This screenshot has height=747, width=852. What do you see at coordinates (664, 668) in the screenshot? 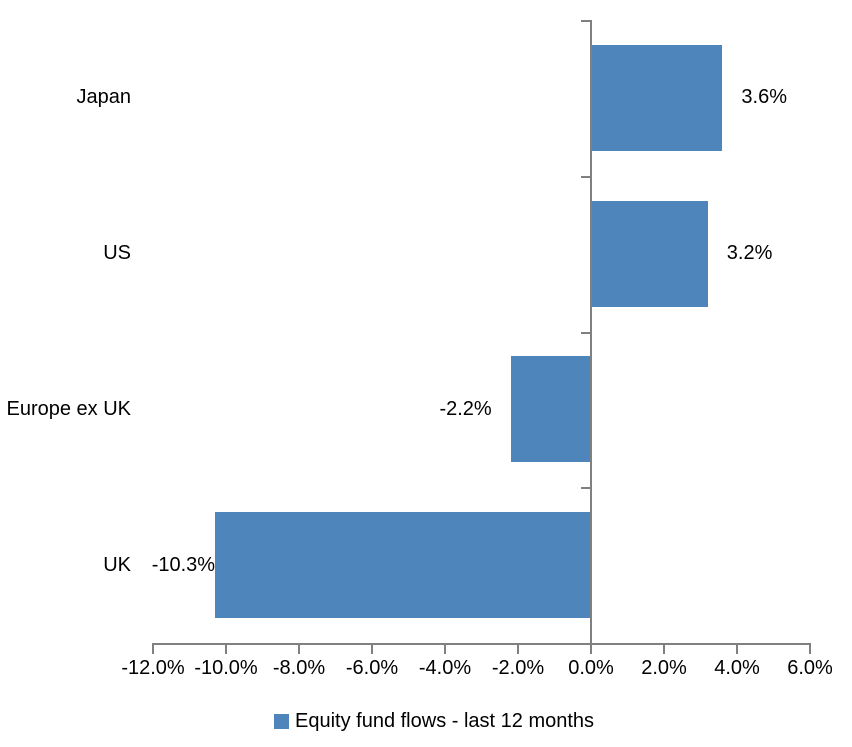
I see `x-tick-label: 2.0%` at bounding box center [664, 668].